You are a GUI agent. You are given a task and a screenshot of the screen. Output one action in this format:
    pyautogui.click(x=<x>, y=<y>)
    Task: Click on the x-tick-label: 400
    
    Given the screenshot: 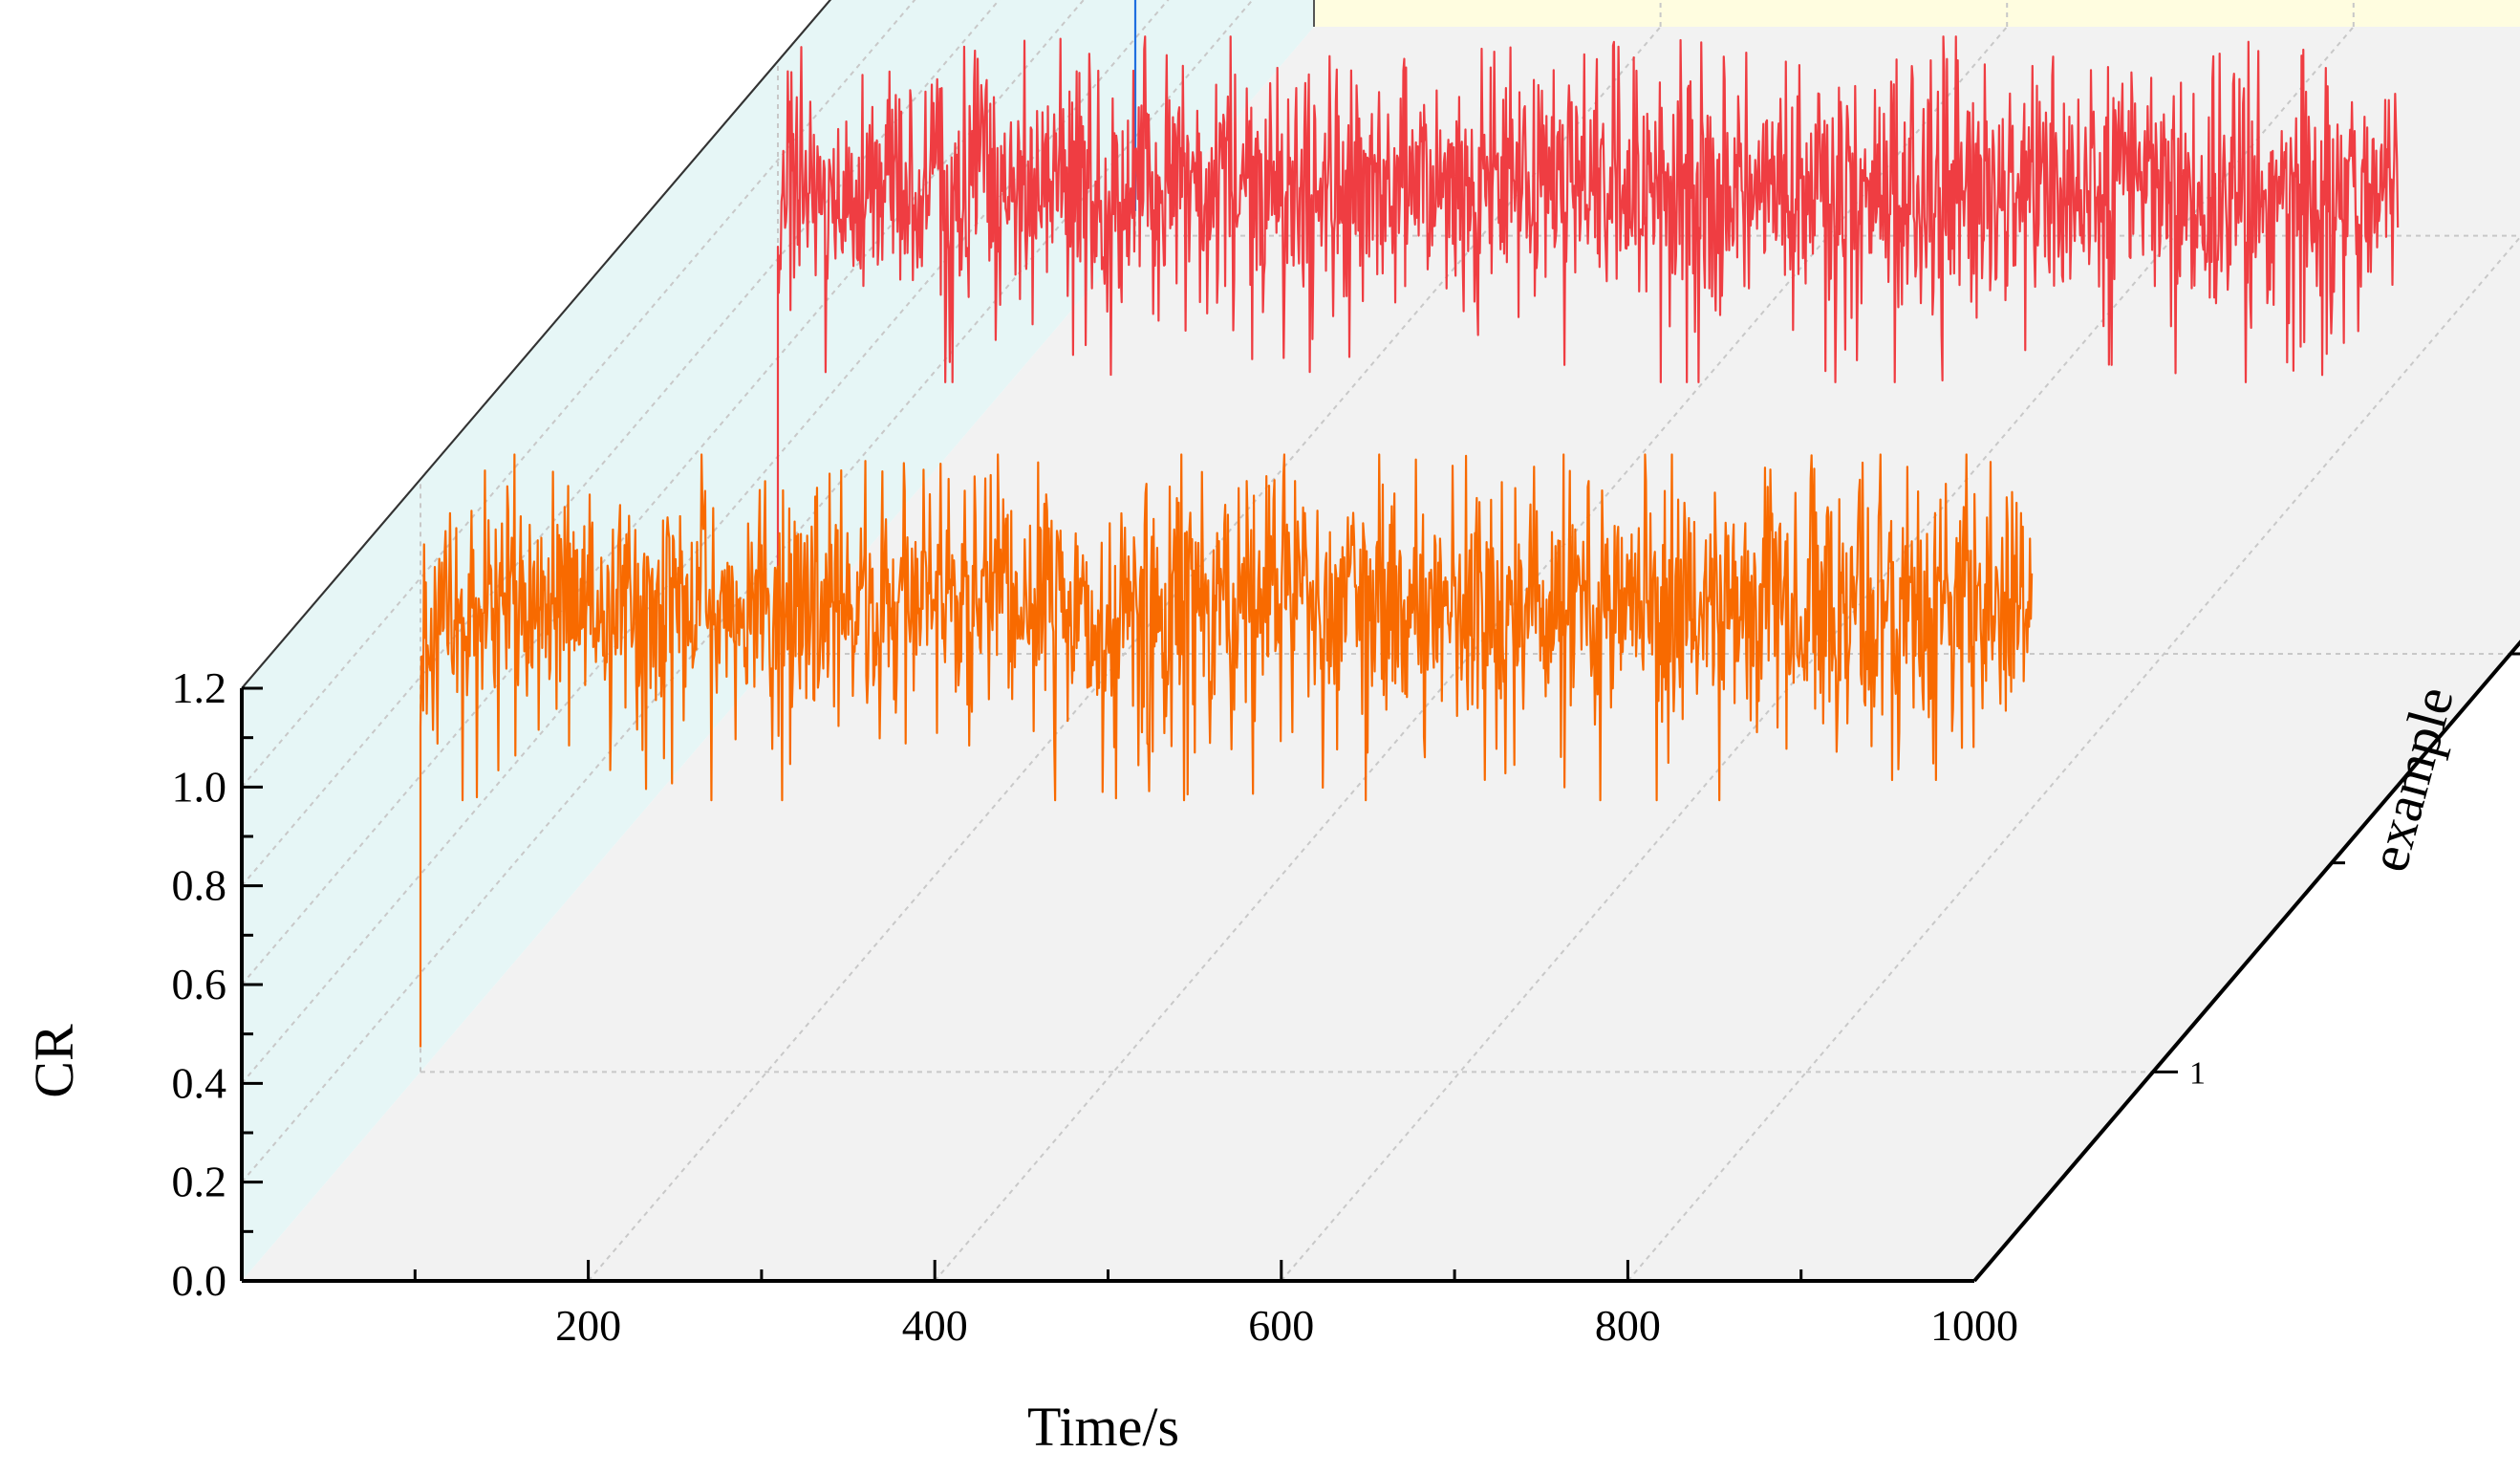 What is the action you would take?
    pyautogui.click(x=935, y=1326)
    